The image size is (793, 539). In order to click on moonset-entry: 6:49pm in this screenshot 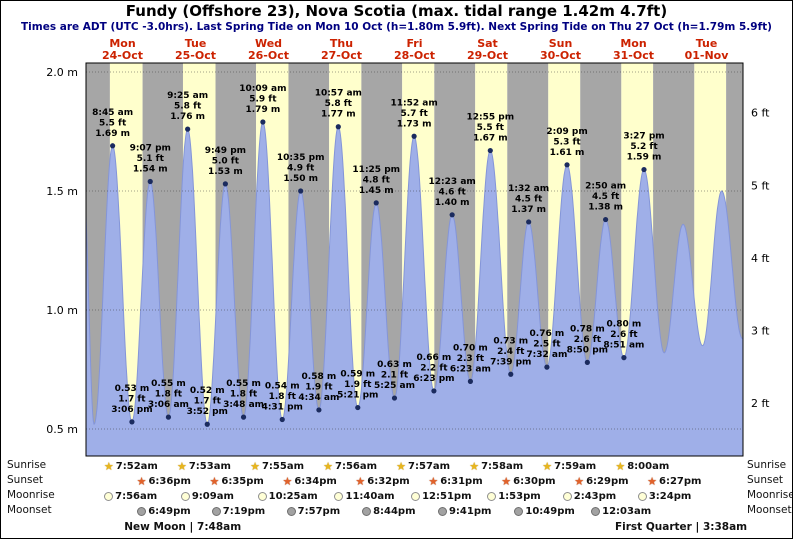, I will do `click(164, 511)`.